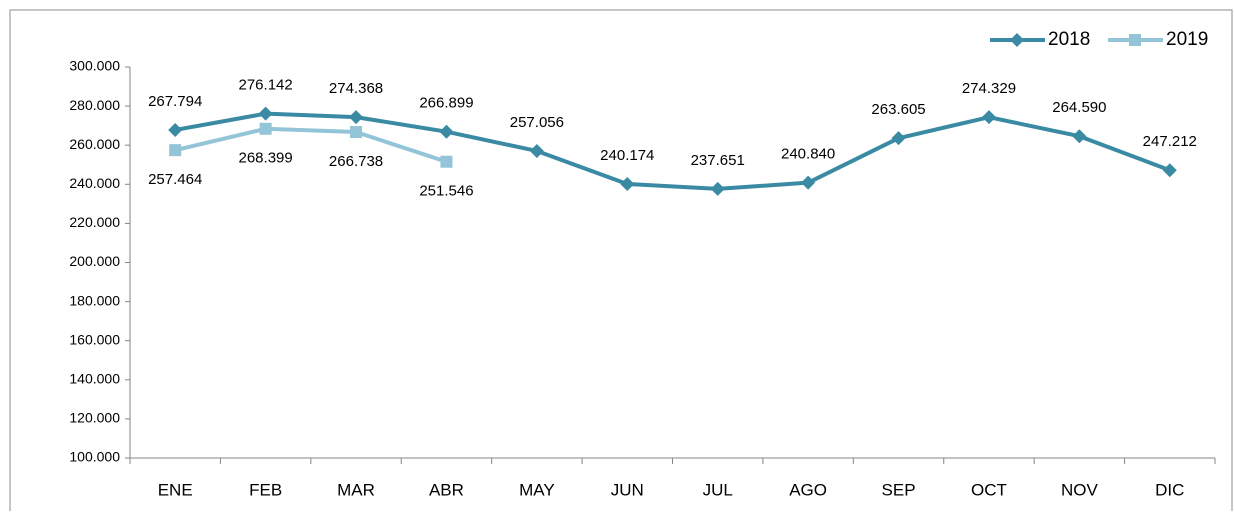 The image size is (1234, 516). What do you see at coordinates (1170, 141) in the screenshot?
I see `data-label: 247.212` at bounding box center [1170, 141].